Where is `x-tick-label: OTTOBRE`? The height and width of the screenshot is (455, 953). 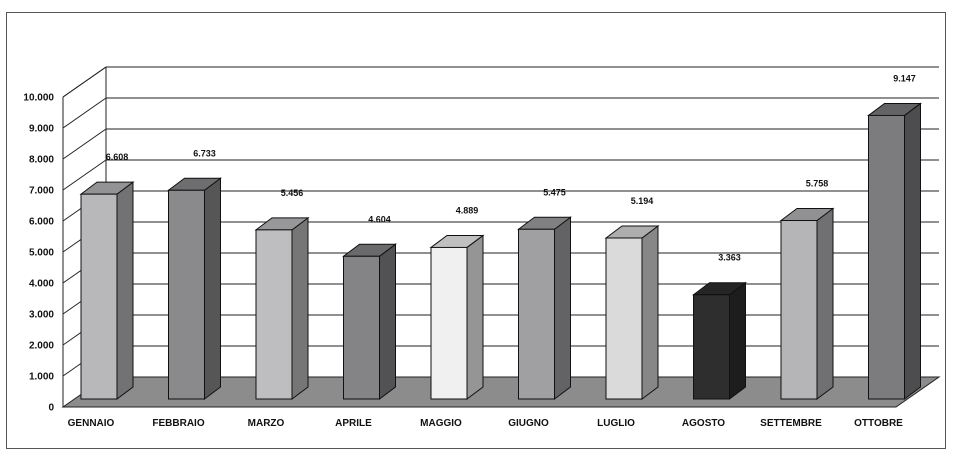
x-tick-label: OTTOBRE is located at coordinates (878, 423).